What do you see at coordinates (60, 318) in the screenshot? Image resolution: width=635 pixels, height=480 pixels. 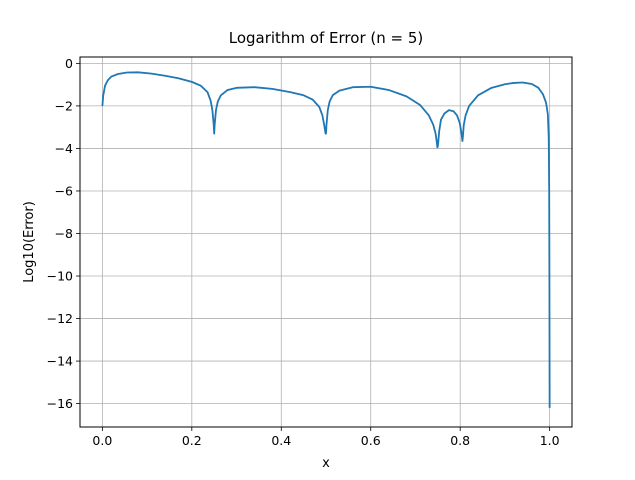 I see `y-tick-label: −12` at bounding box center [60, 318].